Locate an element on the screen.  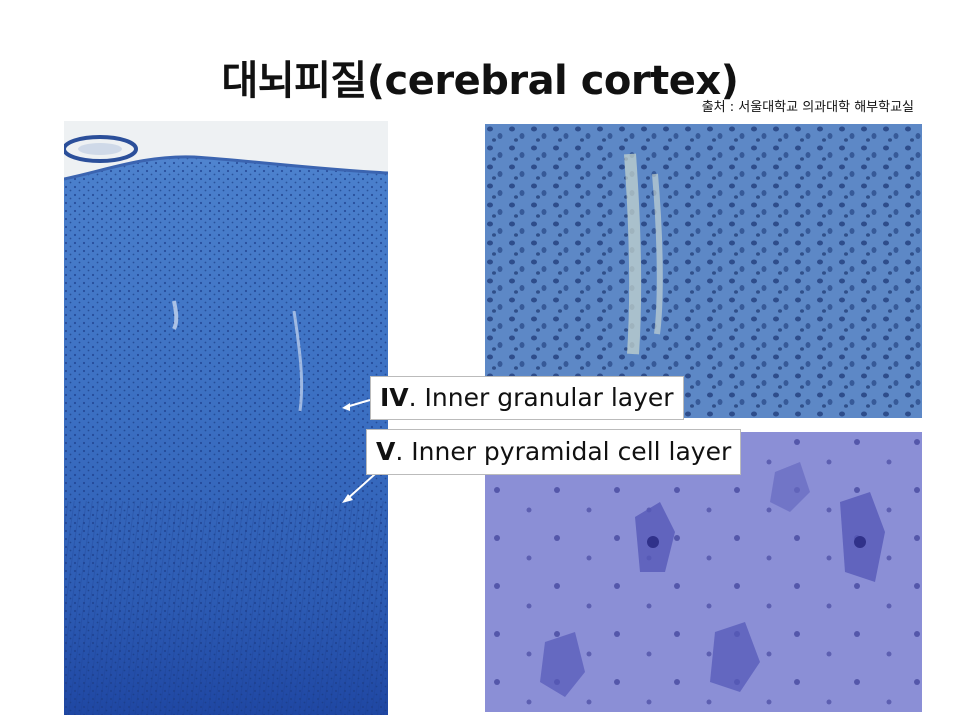
label-iv-numeral: IV is located at coordinates (394, 397).